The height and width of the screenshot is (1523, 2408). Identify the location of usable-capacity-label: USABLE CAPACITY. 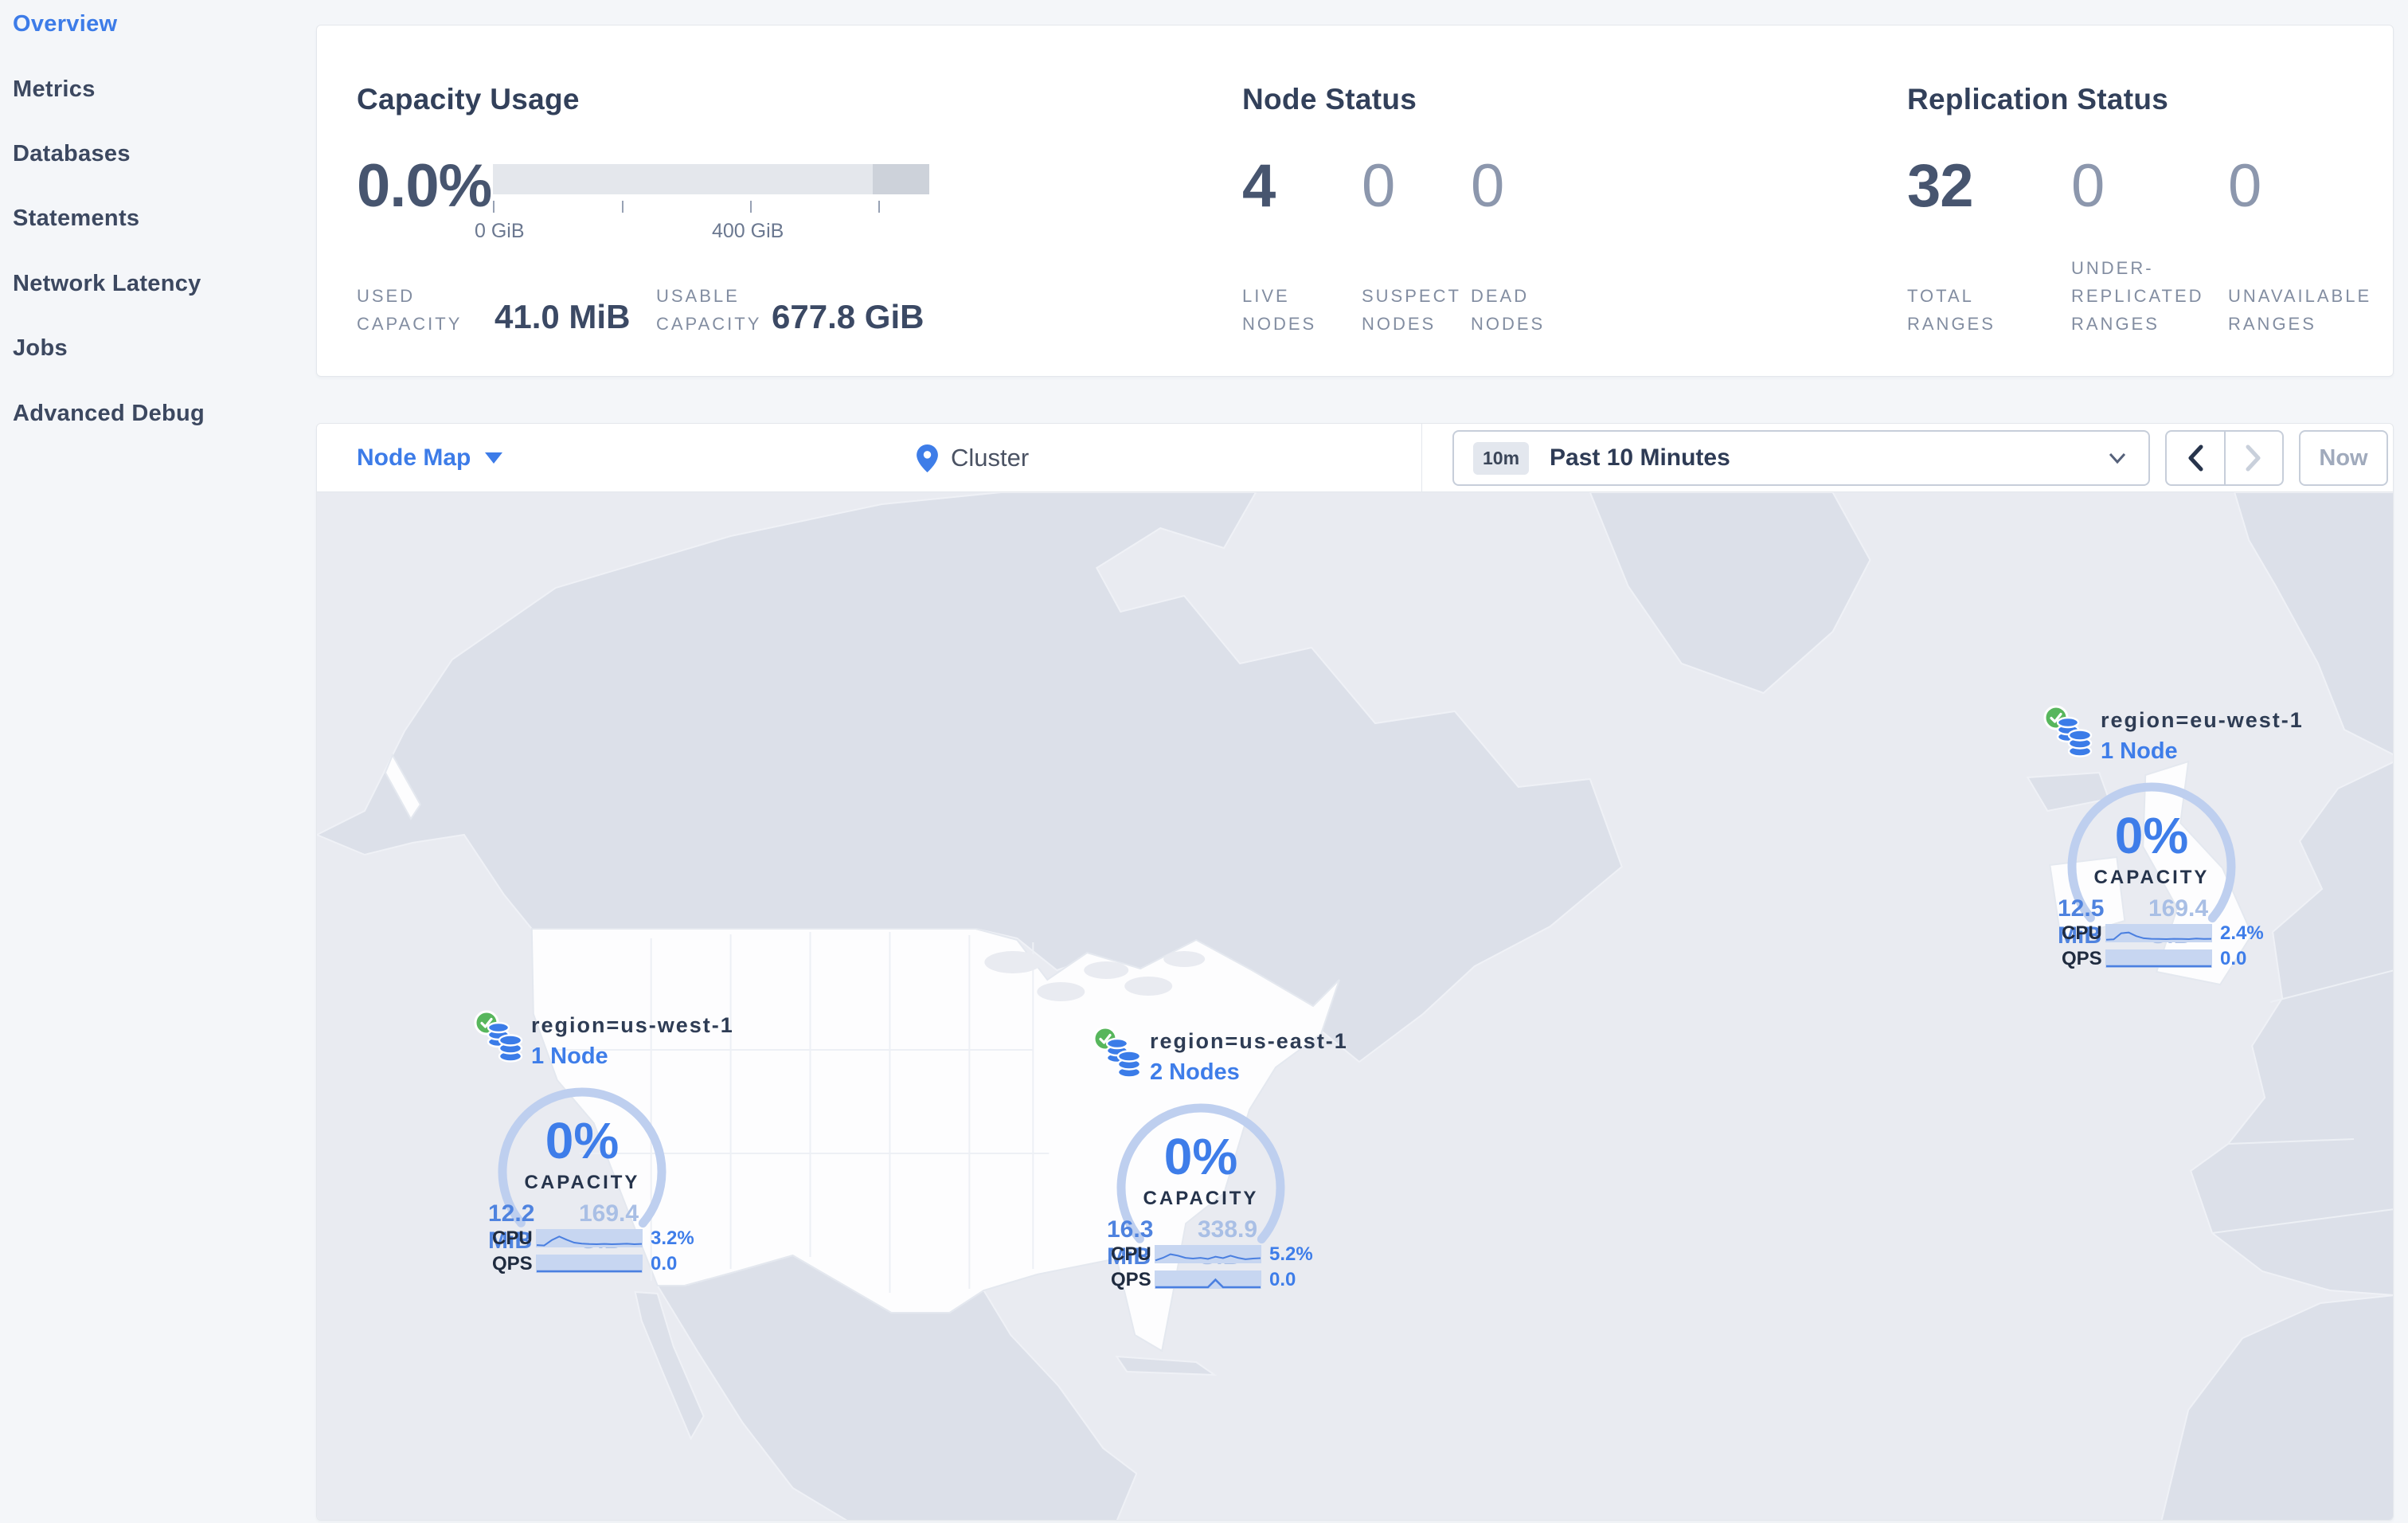
(709, 310).